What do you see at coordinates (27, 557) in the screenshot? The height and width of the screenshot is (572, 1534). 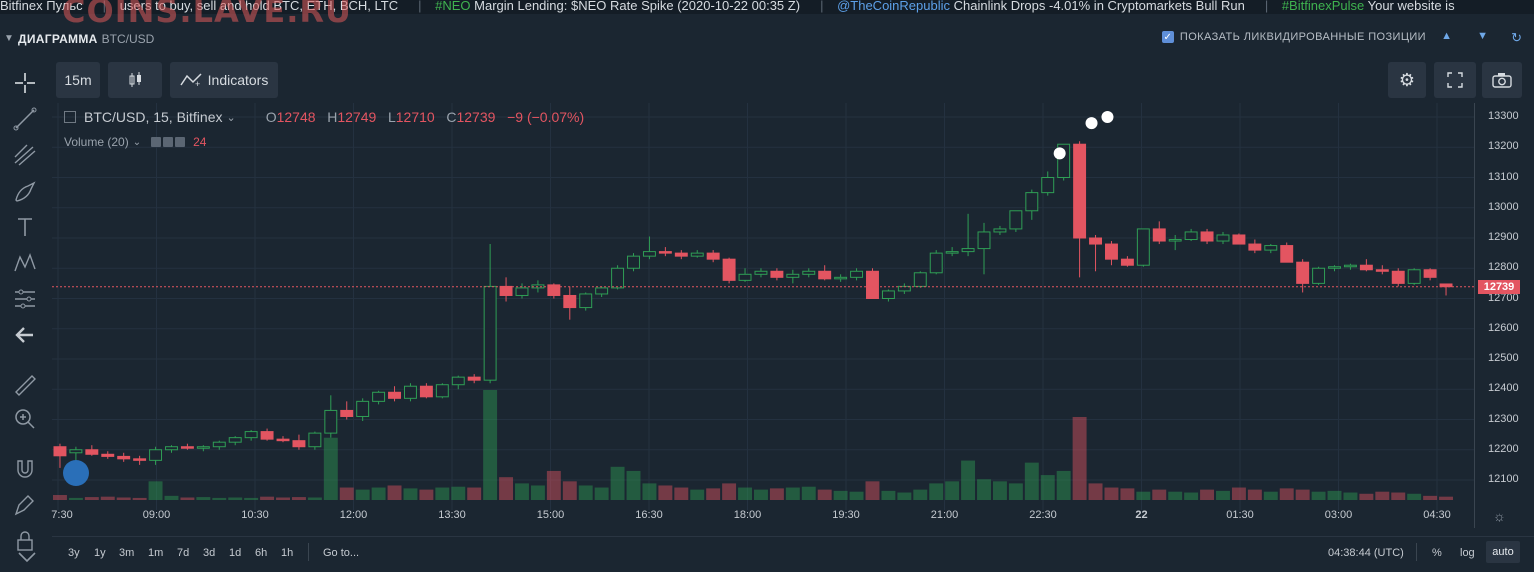 I see `chevron-down-icon` at bounding box center [27, 557].